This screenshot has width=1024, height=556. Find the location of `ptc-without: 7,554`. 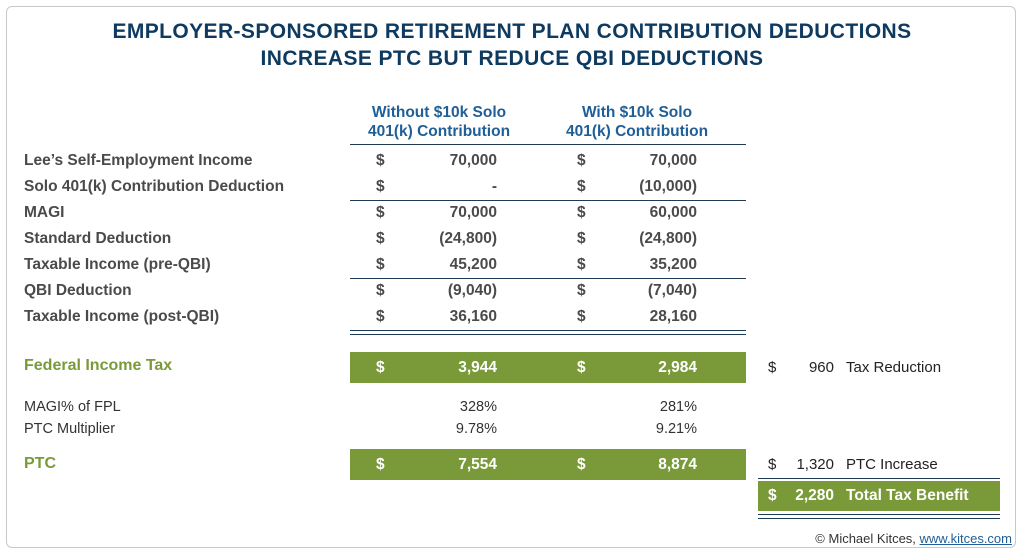

ptc-without: 7,554 is located at coordinates (477, 464).